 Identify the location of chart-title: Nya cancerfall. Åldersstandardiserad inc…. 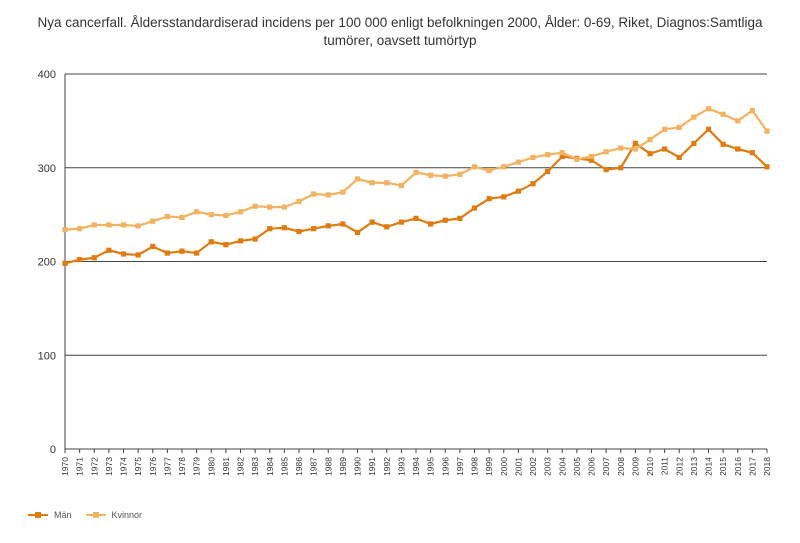
(400, 32).